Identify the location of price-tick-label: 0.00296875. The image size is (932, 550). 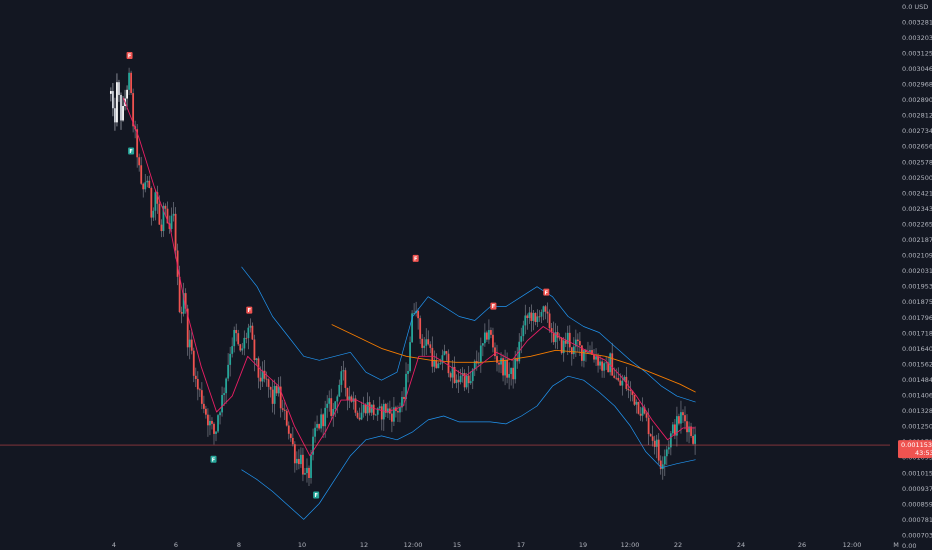
(917, 85).